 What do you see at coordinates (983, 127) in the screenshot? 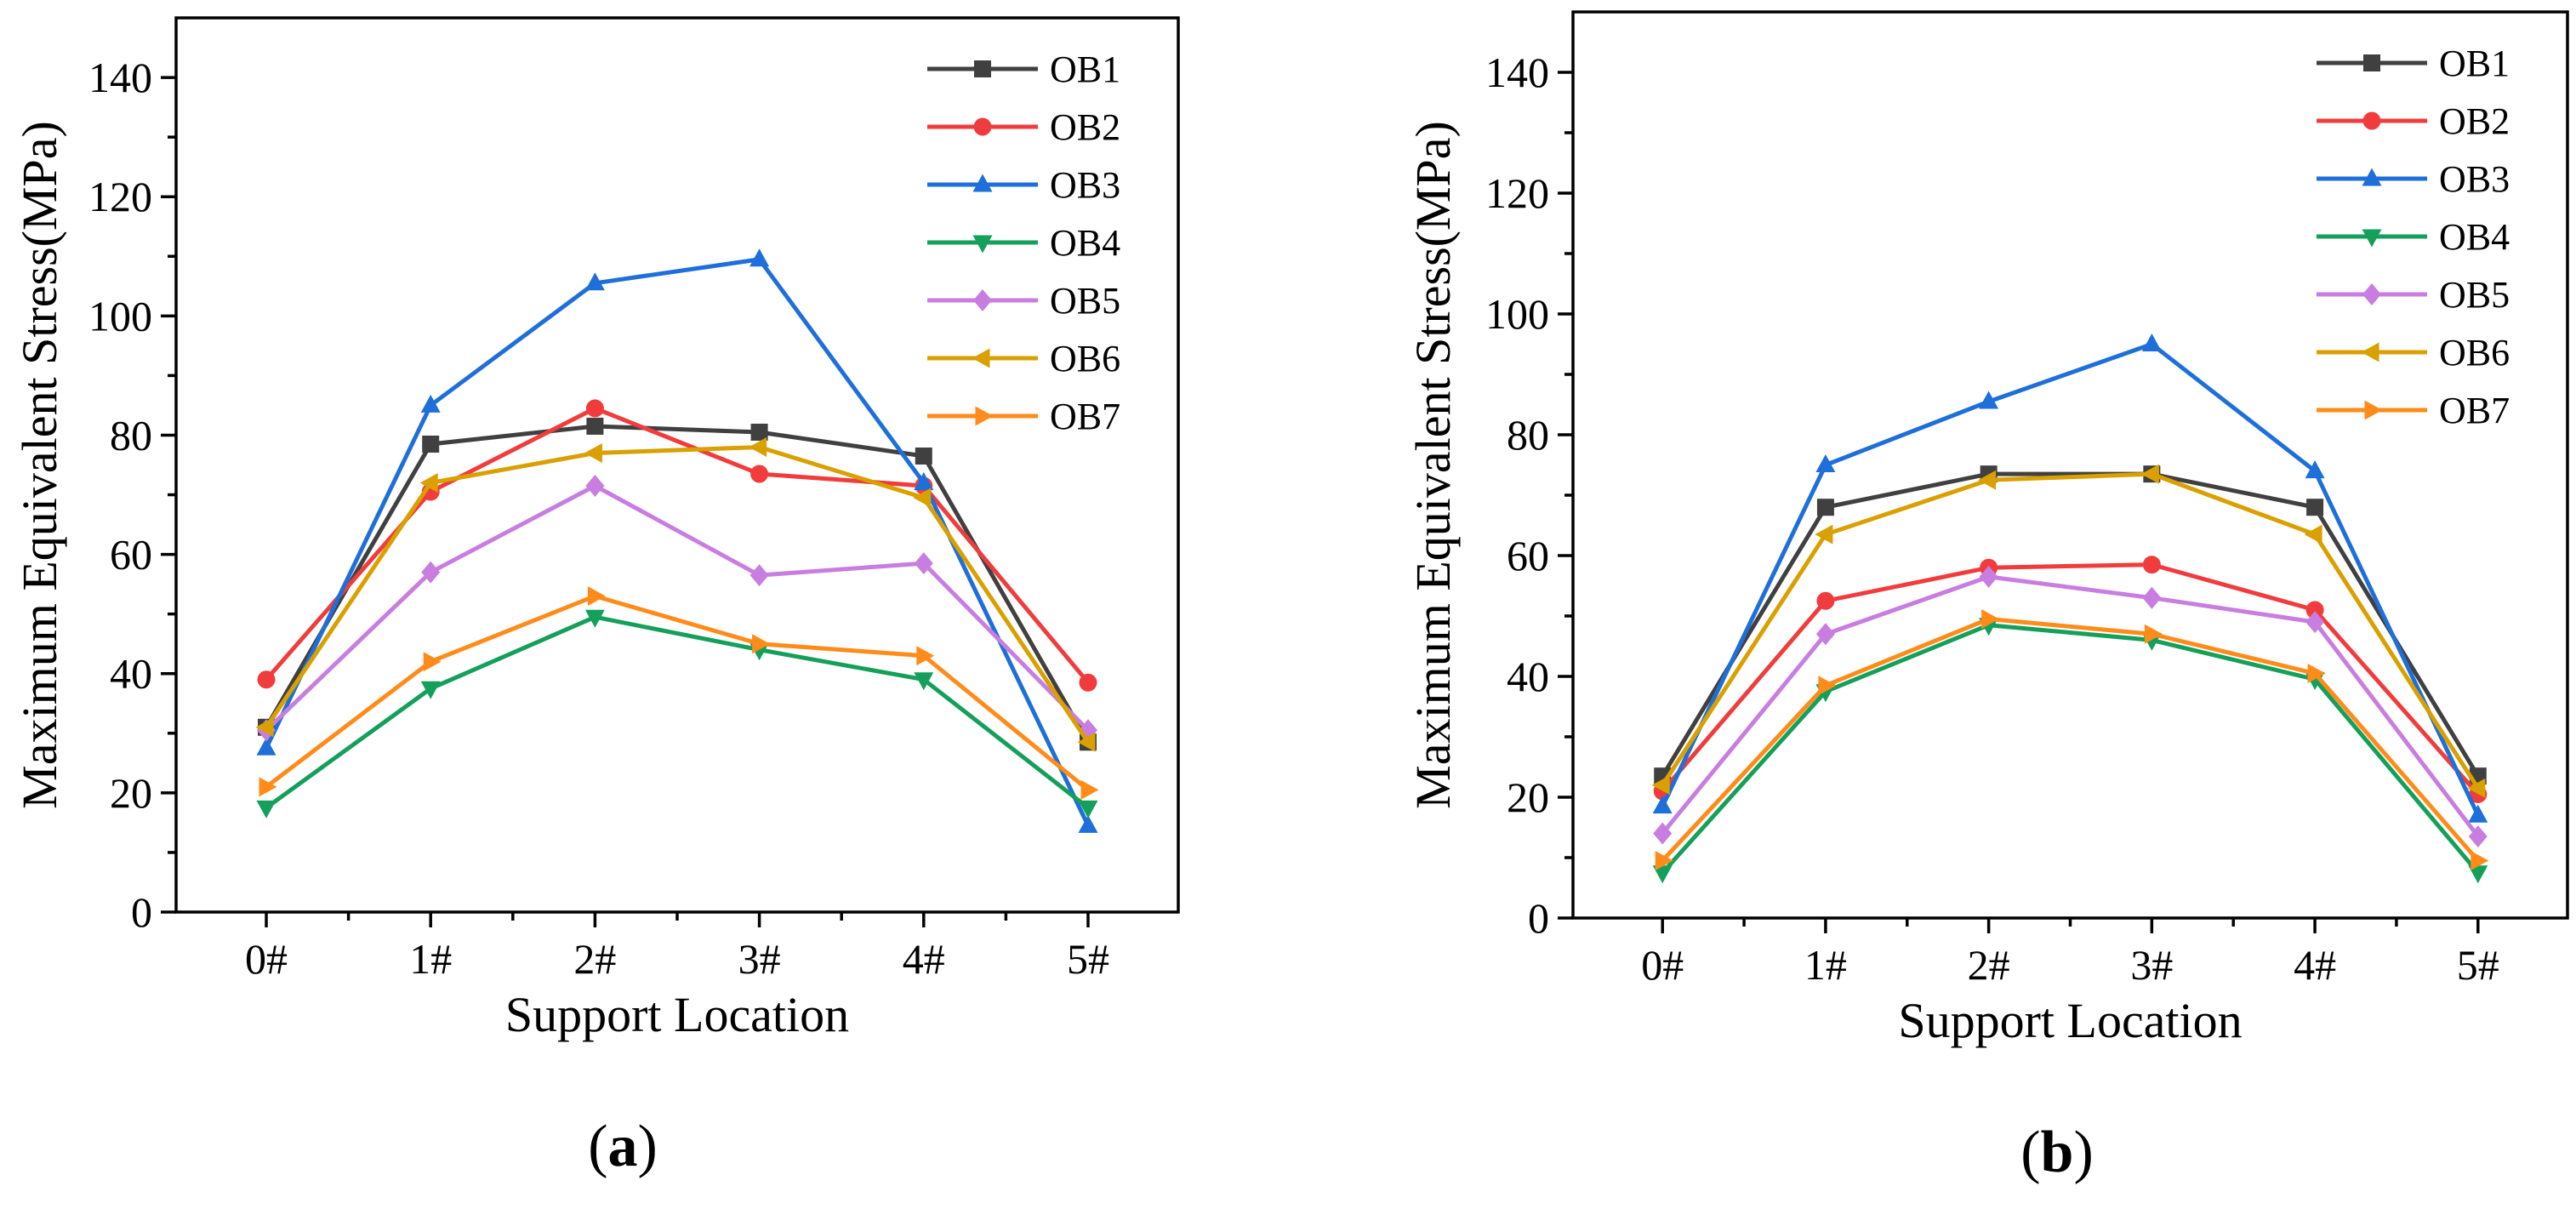
I see `legend-marker-OB2` at bounding box center [983, 127].